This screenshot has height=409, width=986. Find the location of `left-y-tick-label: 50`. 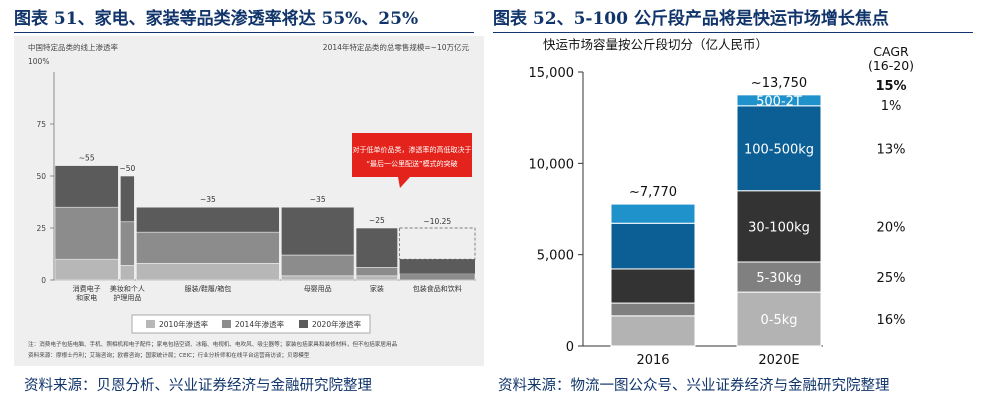

left-y-tick-label: 50 is located at coordinates (41, 176).